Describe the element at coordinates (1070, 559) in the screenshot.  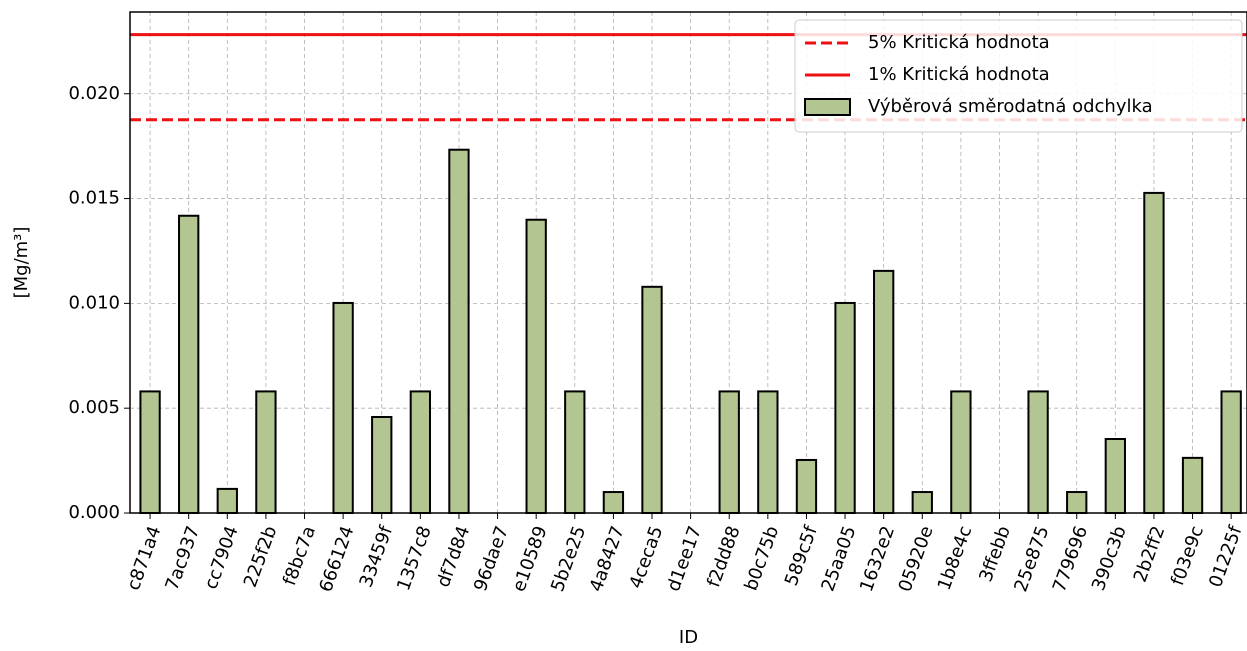
I see `x-tick-label: 779696` at that location.